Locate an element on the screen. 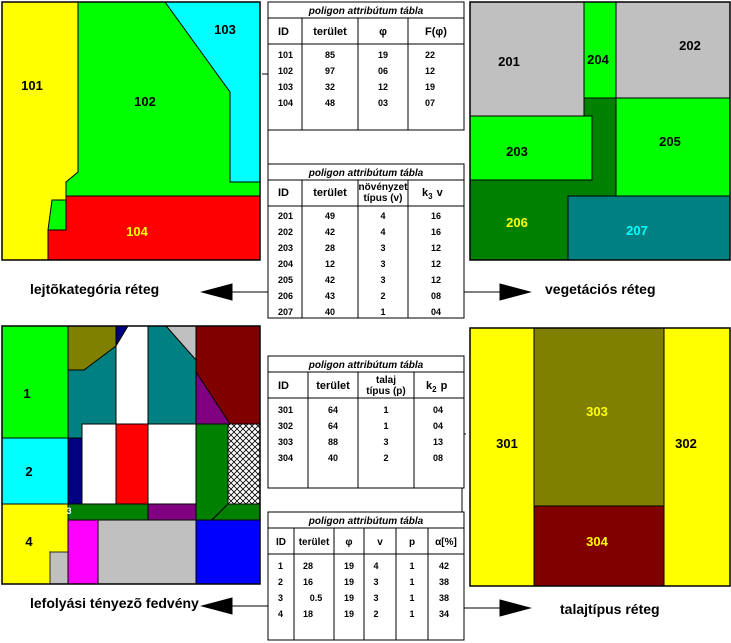 This screenshot has width=731, height=643. table-cell: 201 is located at coordinates (285, 216).